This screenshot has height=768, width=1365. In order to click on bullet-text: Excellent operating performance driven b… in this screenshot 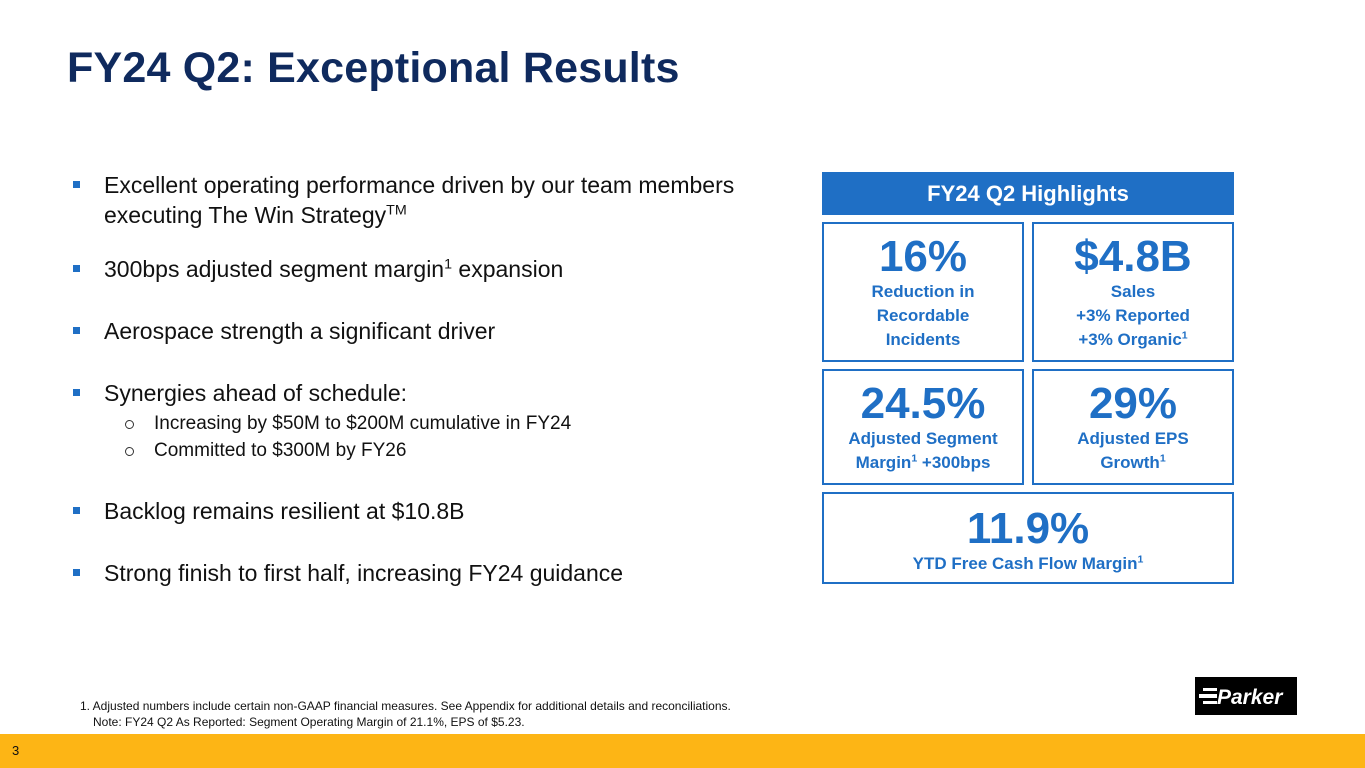, I will do `click(419, 200)`.